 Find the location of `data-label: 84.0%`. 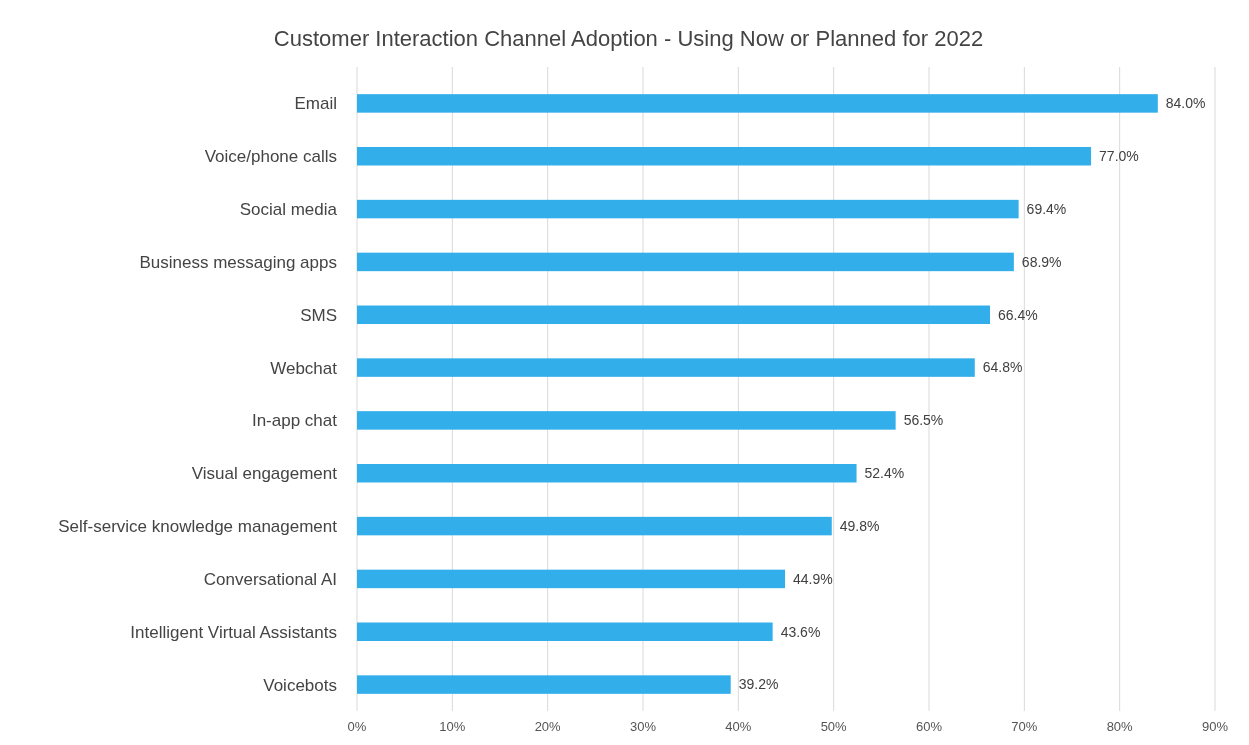

data-label: 84.0% is located at coordinates (1185, 103).